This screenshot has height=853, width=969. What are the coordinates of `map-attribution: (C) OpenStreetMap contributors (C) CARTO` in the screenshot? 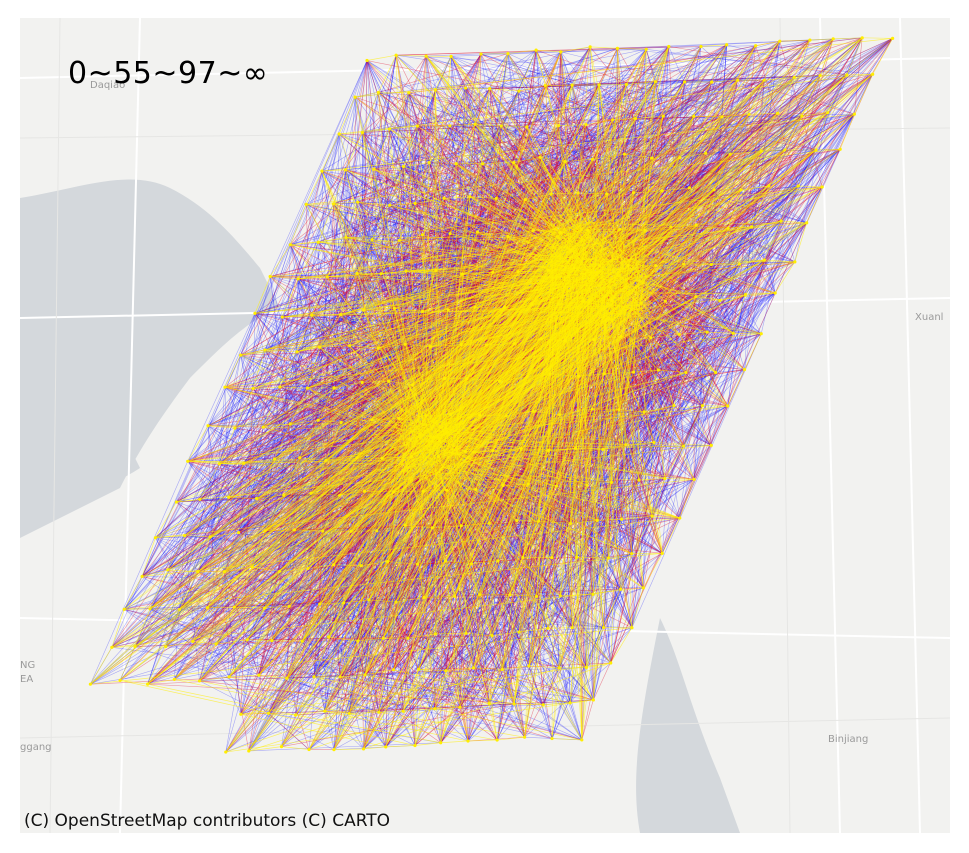 It's located at (207, 821).